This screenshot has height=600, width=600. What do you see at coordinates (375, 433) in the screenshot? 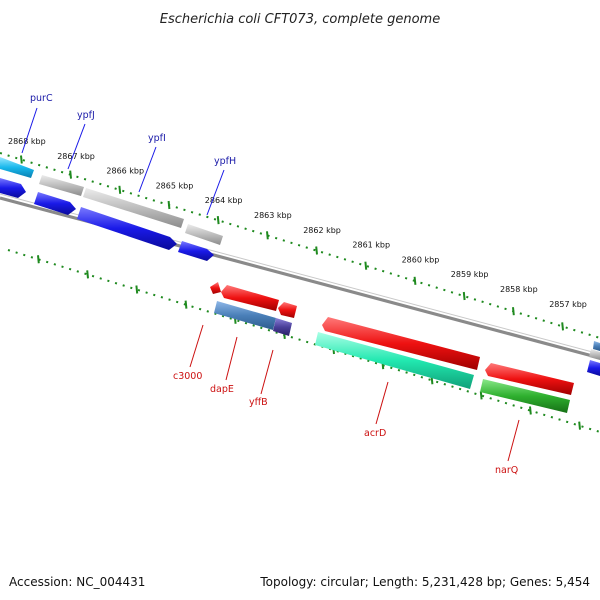
I see `gene-label-acrD: acrD` at bounding box center [375, 433].